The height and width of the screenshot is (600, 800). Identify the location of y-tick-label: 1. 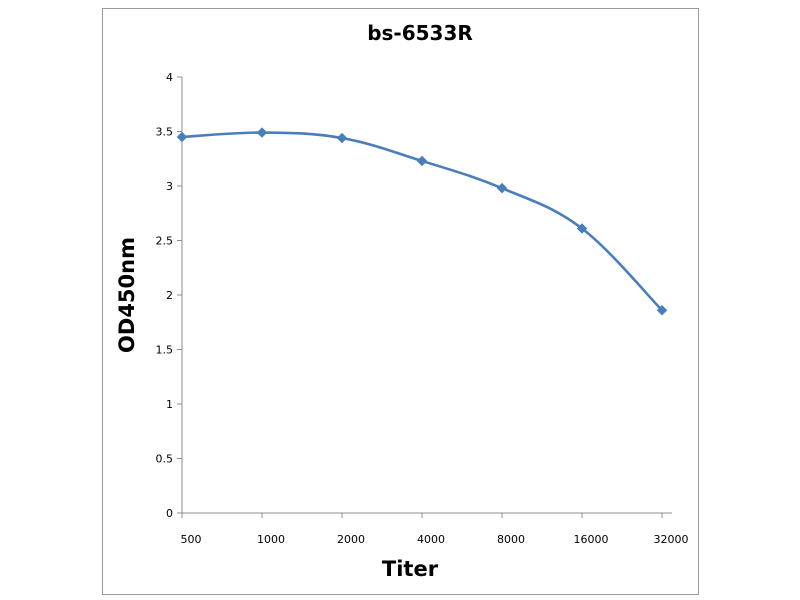
(169, 404).